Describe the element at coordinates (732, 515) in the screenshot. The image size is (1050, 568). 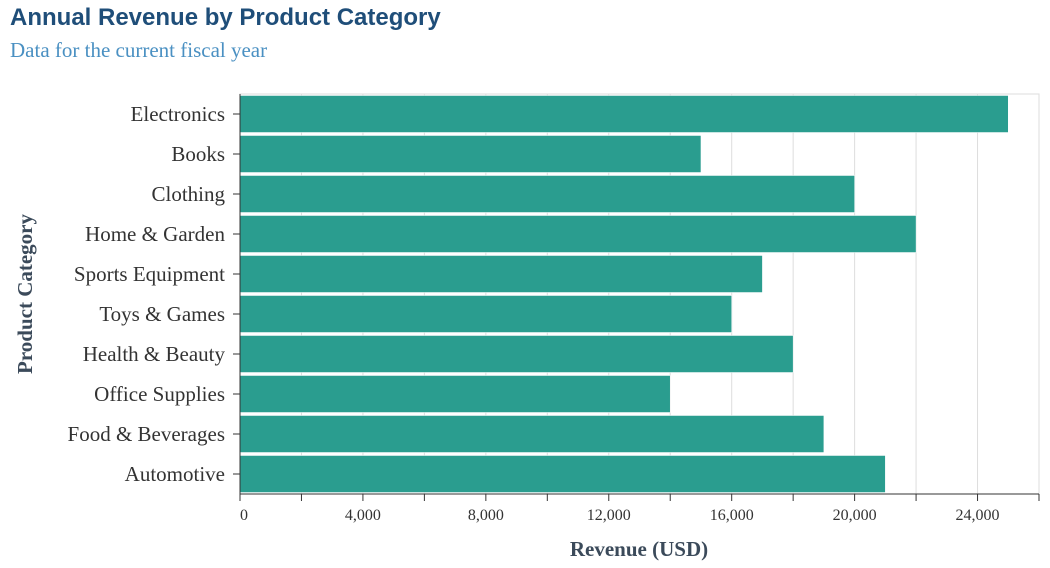
I see `x-tick-label: 16,000` at that location.